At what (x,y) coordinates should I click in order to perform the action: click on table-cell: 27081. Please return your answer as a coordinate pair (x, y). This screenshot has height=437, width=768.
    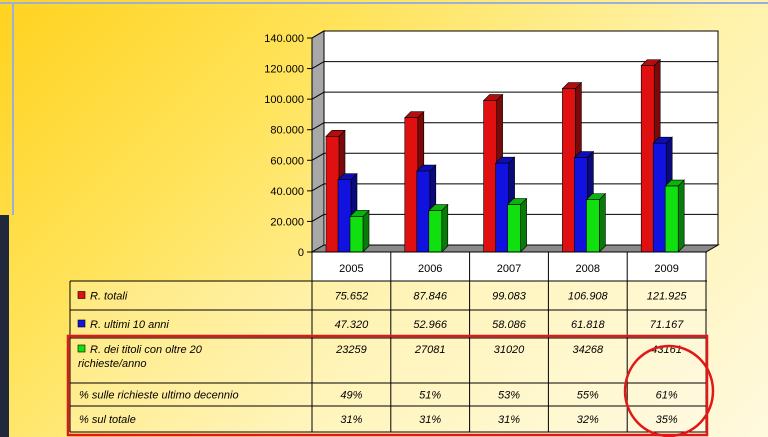
    Looking at the image, I should click on (430, 350).